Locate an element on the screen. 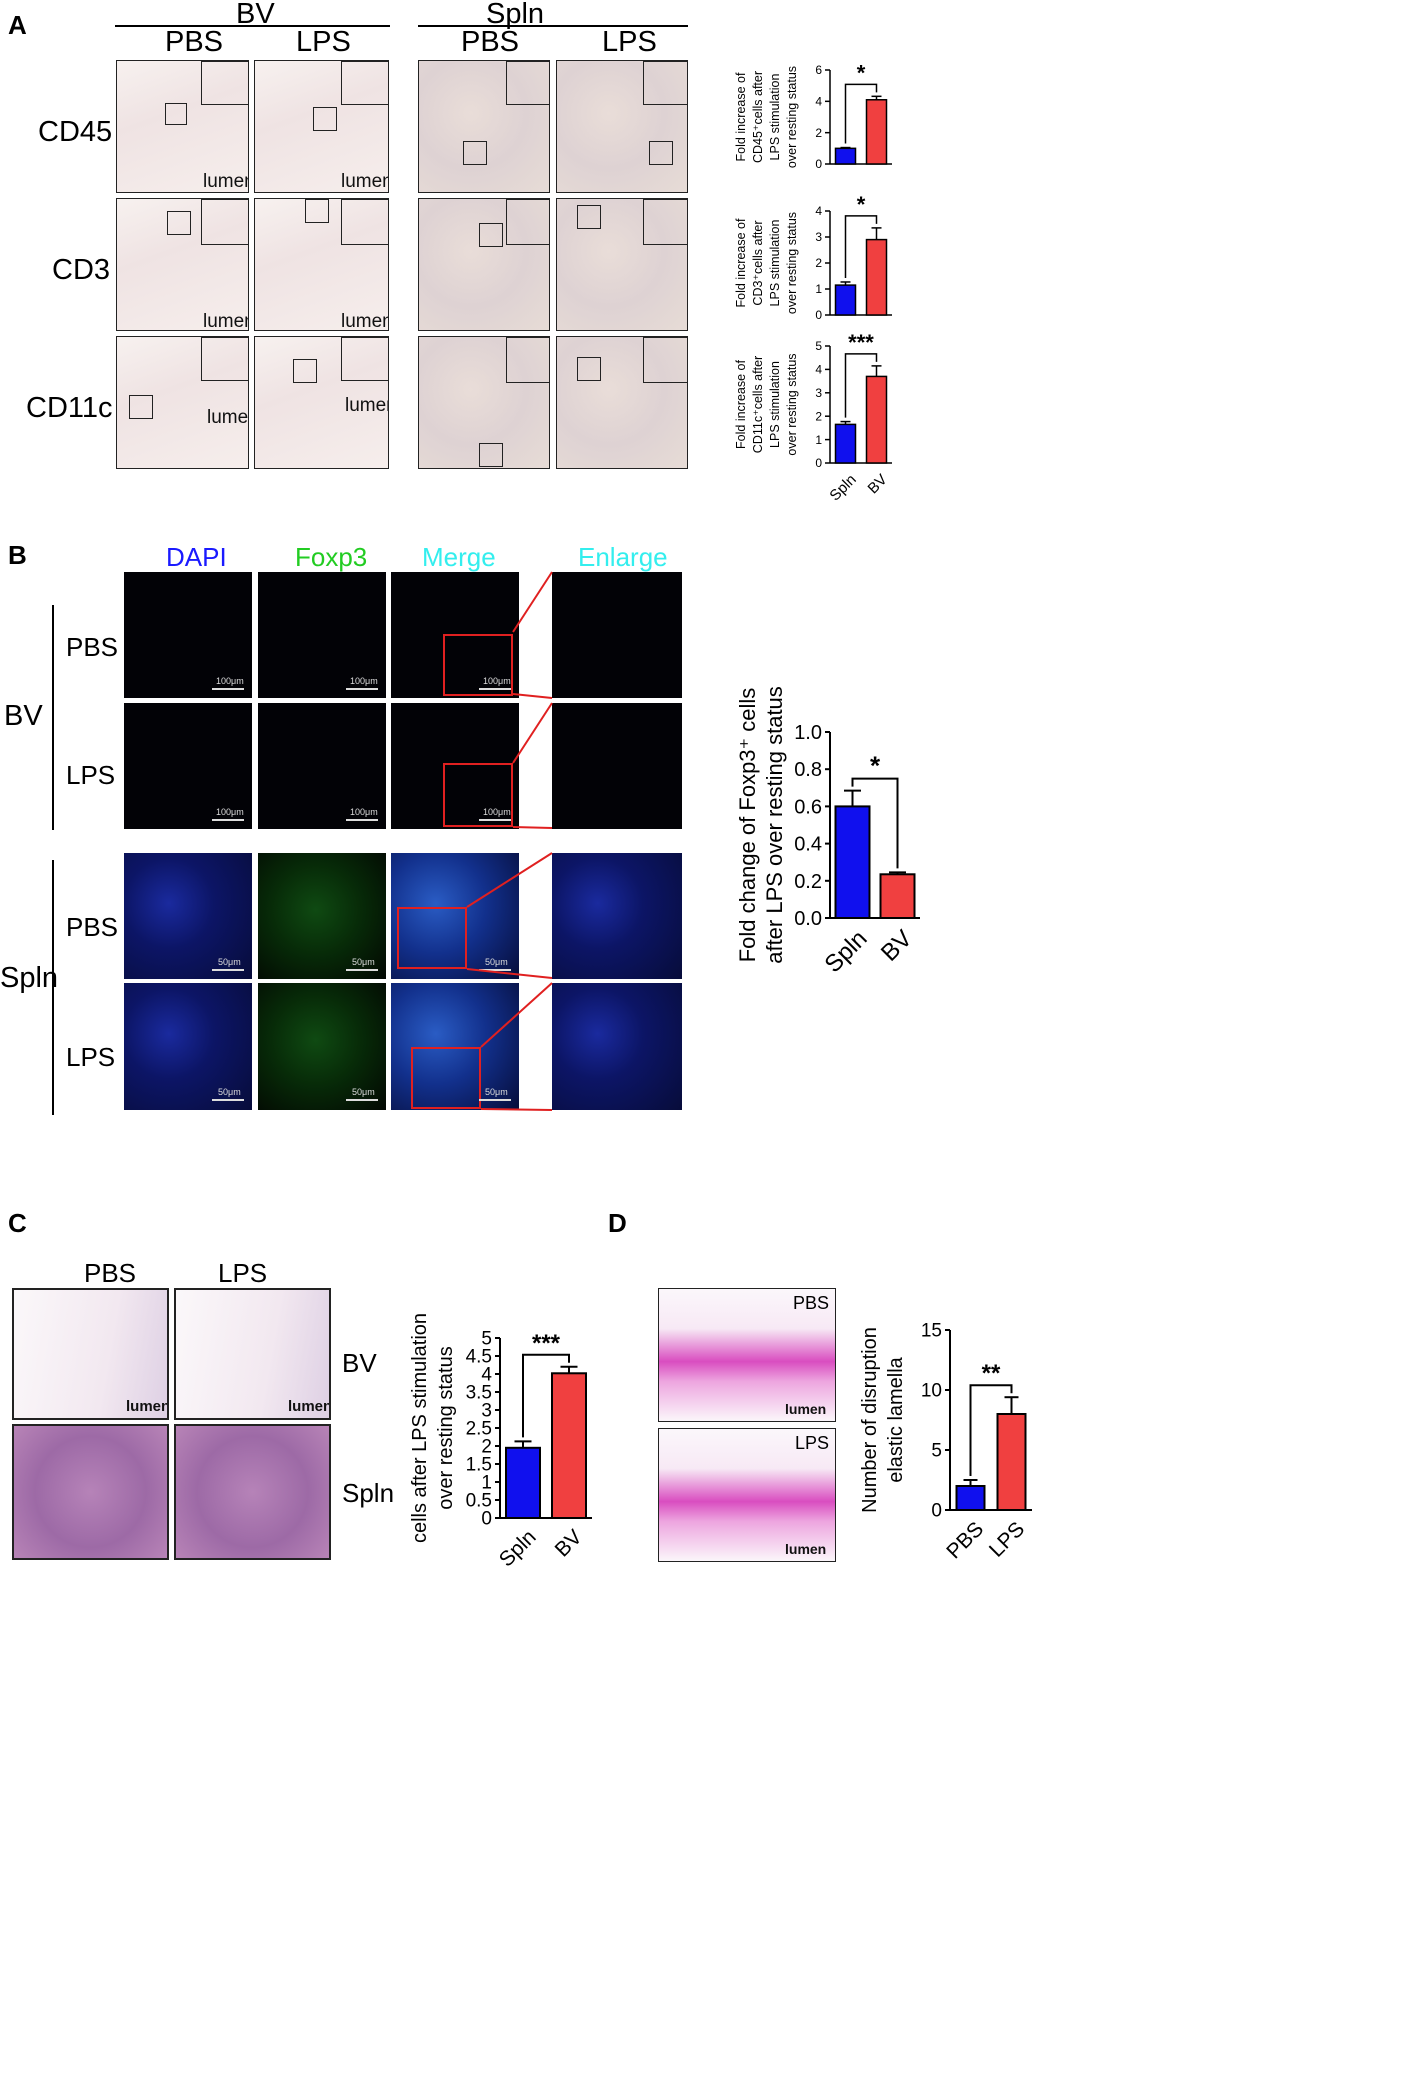 This screenshot has width=1417, height=2093. y-axis-label: CD3⁺cells after is located at coordinates (758, 262).